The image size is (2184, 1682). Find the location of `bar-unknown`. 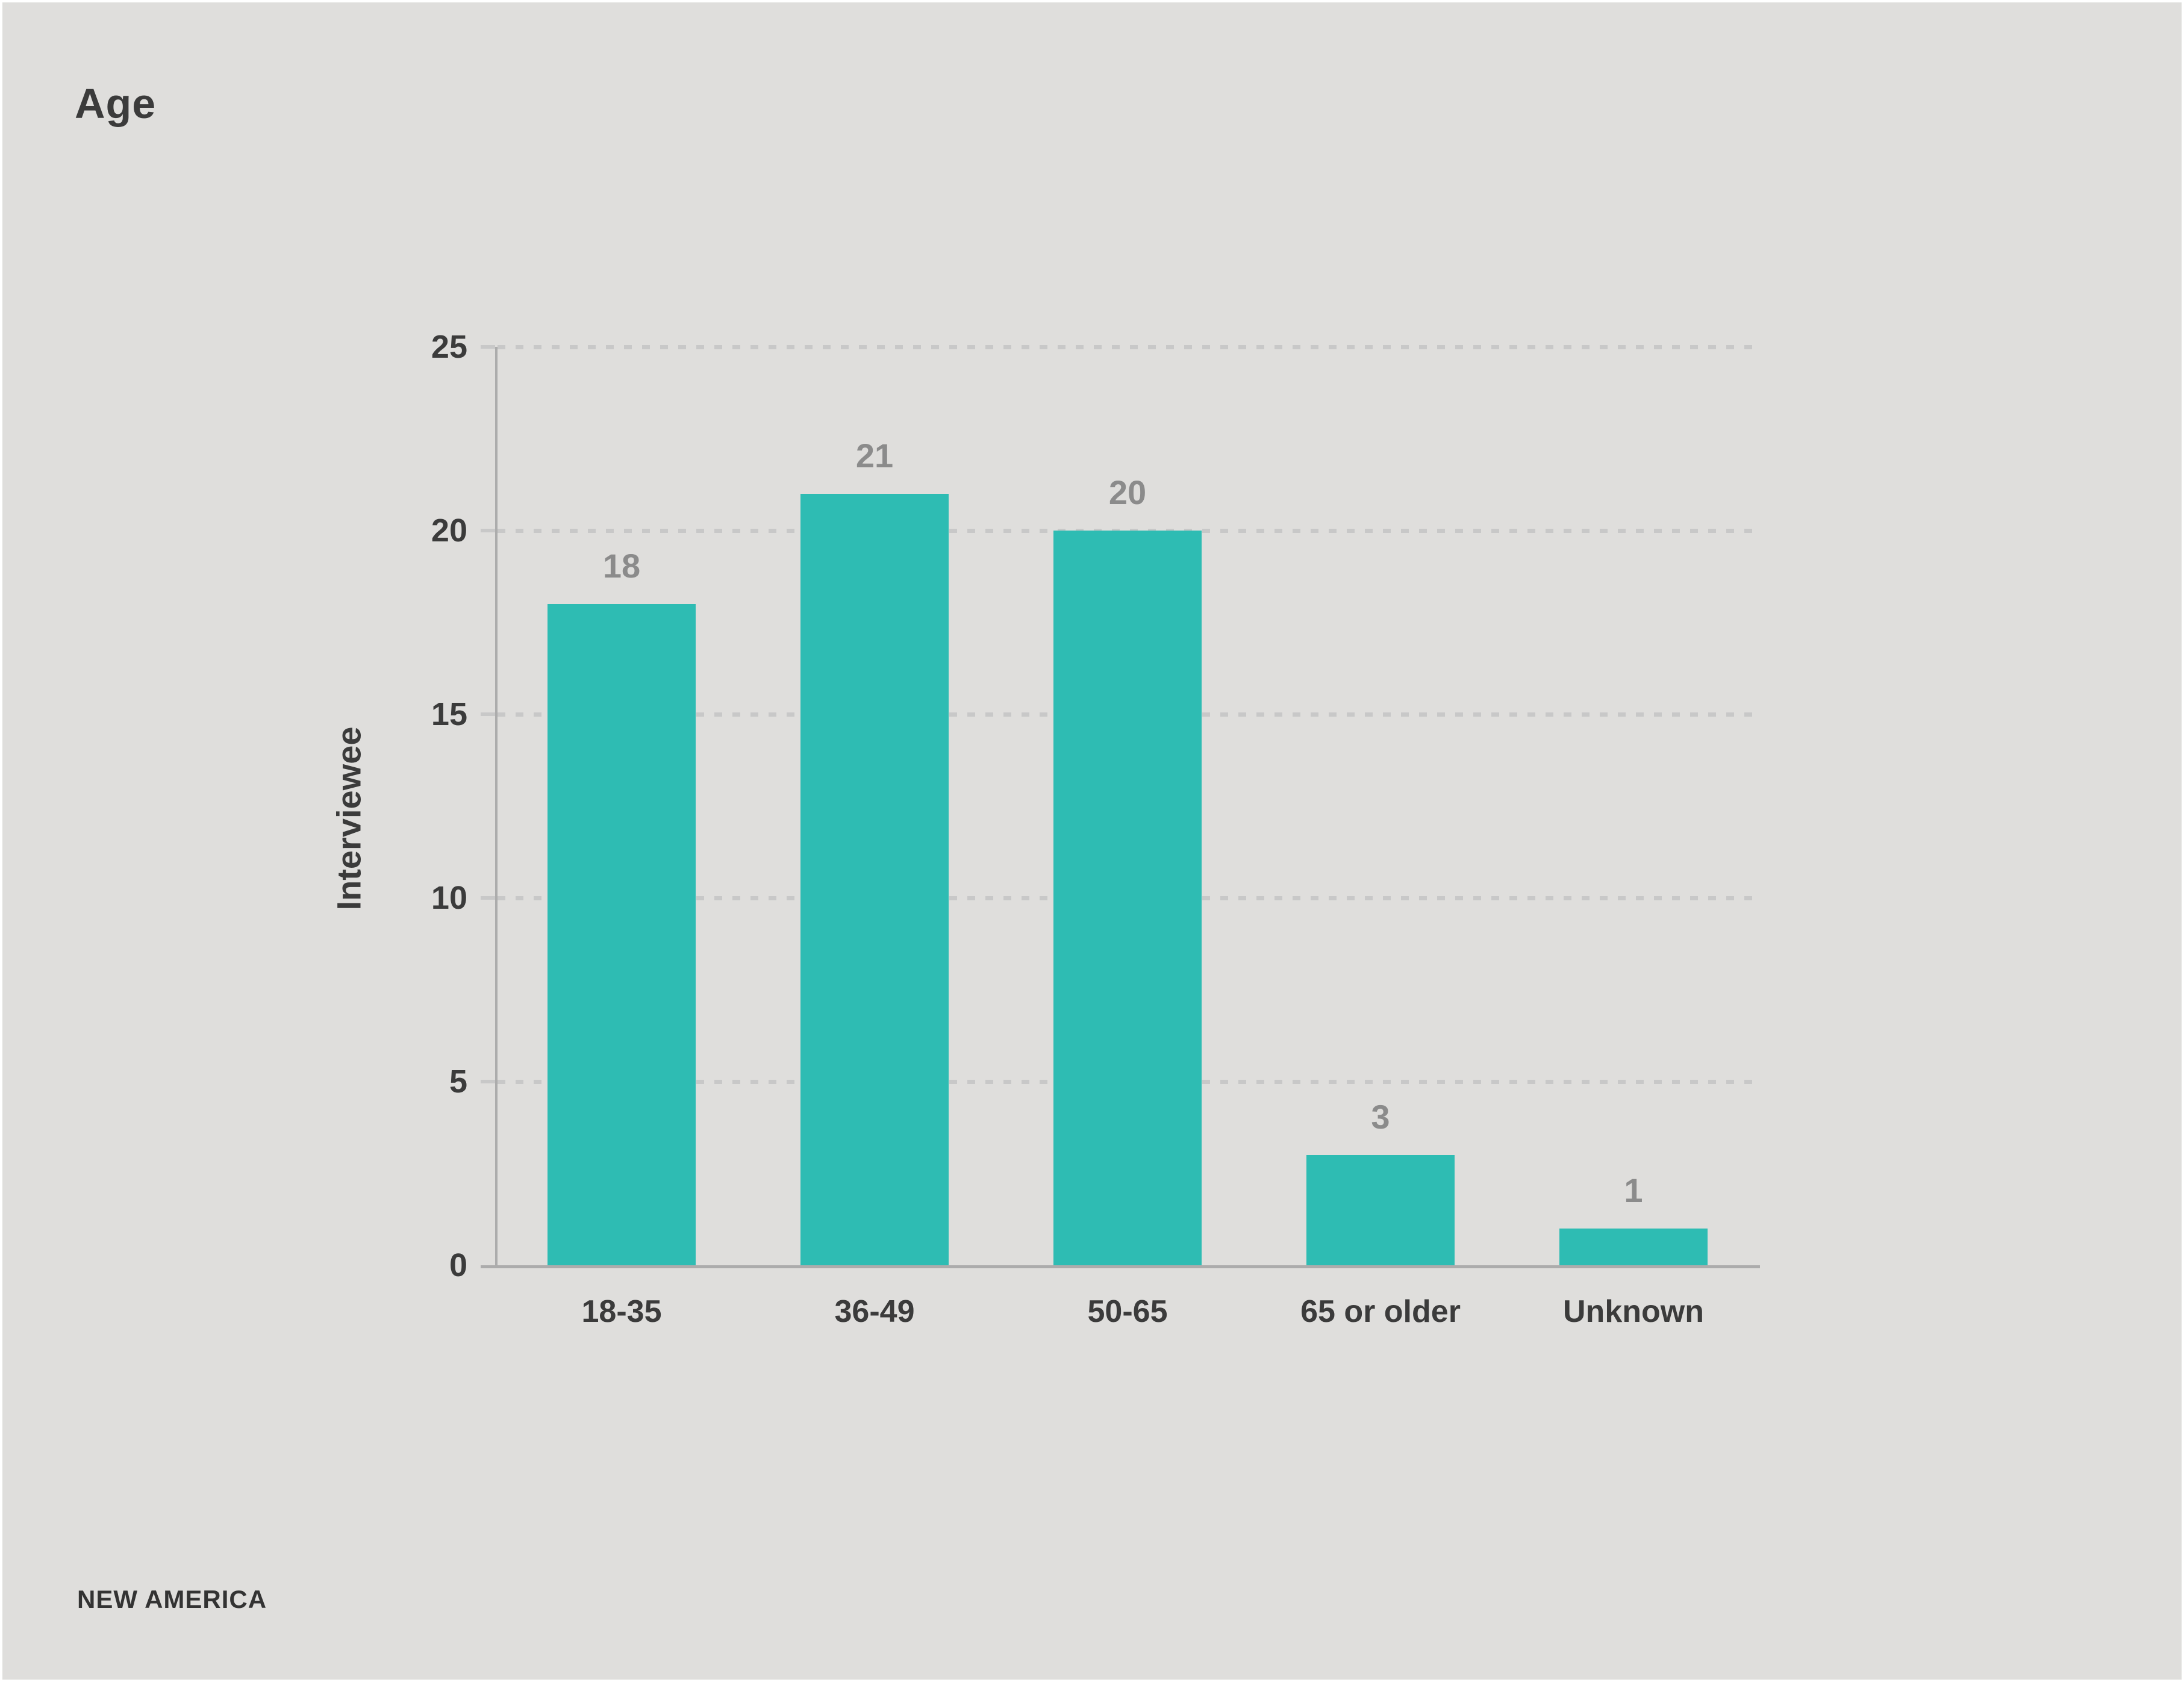

bar-unknown is located at coordinates (1633, 1247).